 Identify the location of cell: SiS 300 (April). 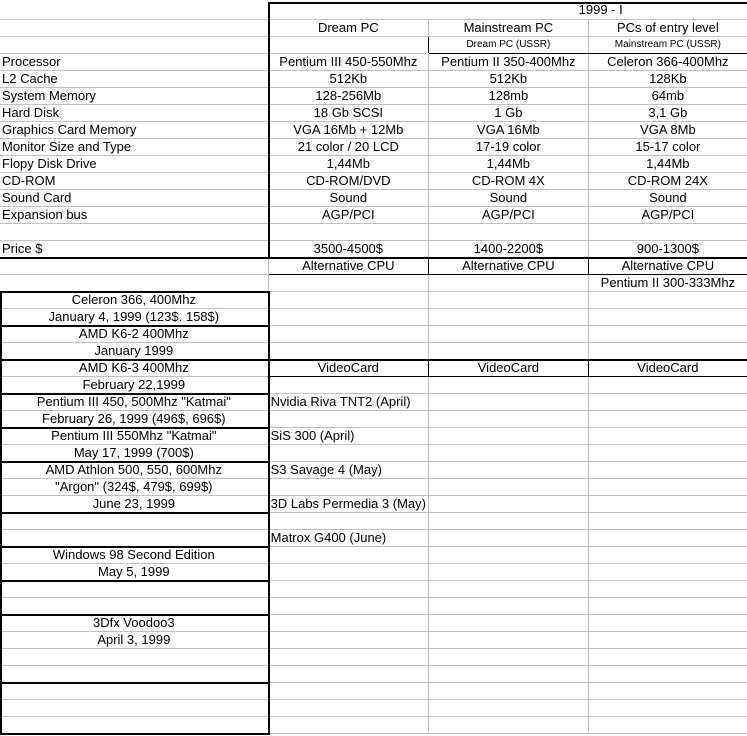
(348, 436).